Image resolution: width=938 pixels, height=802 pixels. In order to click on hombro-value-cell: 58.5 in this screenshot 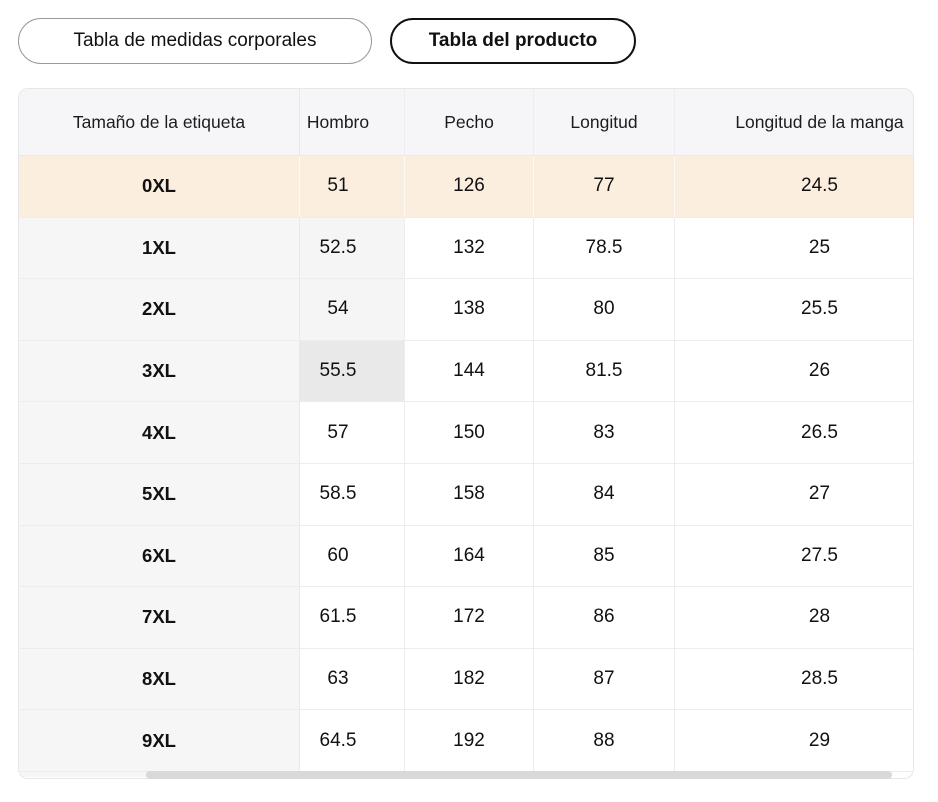, I will do `click(338, 494)`.